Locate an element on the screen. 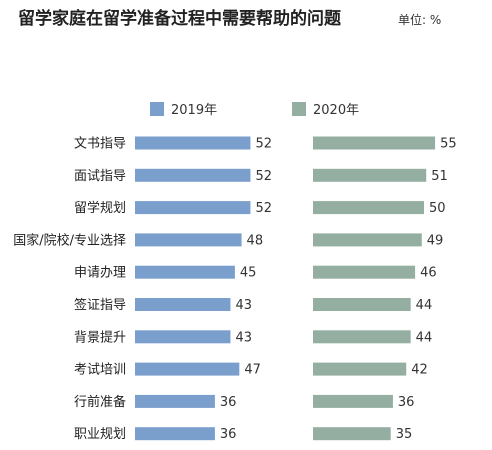 The image size is (492, 450). chart-title: 留学家庭在留学准备过程中需要帮助的问题 is located at coordinates (180, 18).